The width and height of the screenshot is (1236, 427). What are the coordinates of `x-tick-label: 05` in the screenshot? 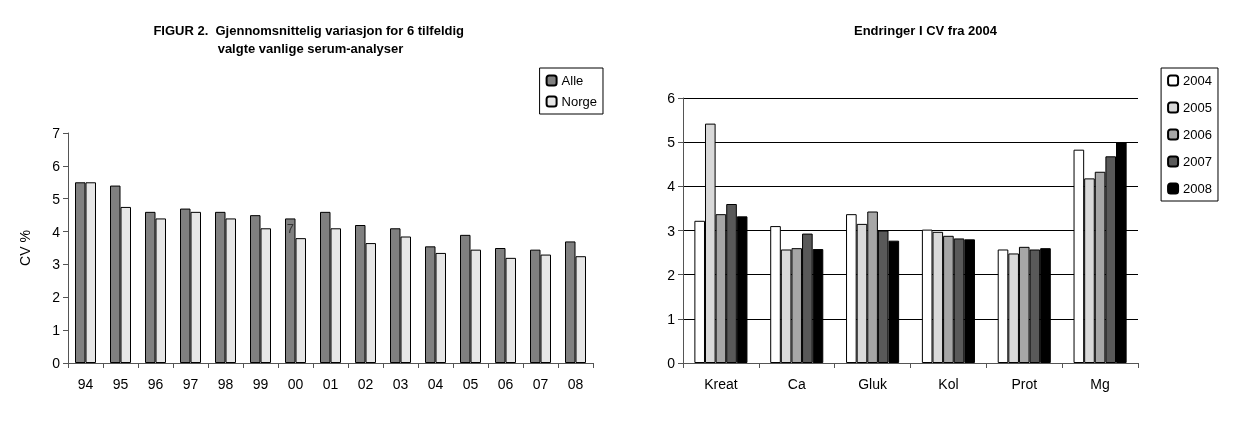 It's located at (470, 384).